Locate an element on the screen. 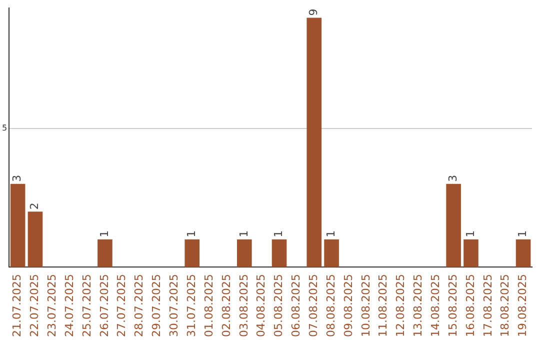  x-tick-label: 25.07.2025 is located at coordinates (87, 306).